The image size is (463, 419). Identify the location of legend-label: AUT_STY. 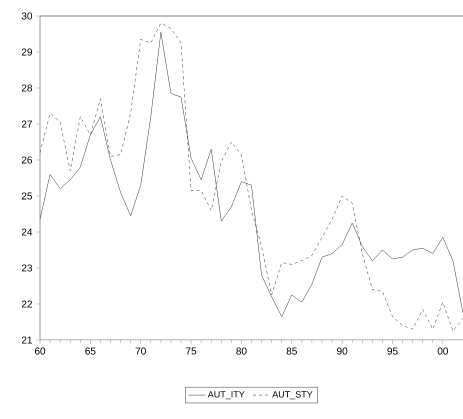
(292, 395).